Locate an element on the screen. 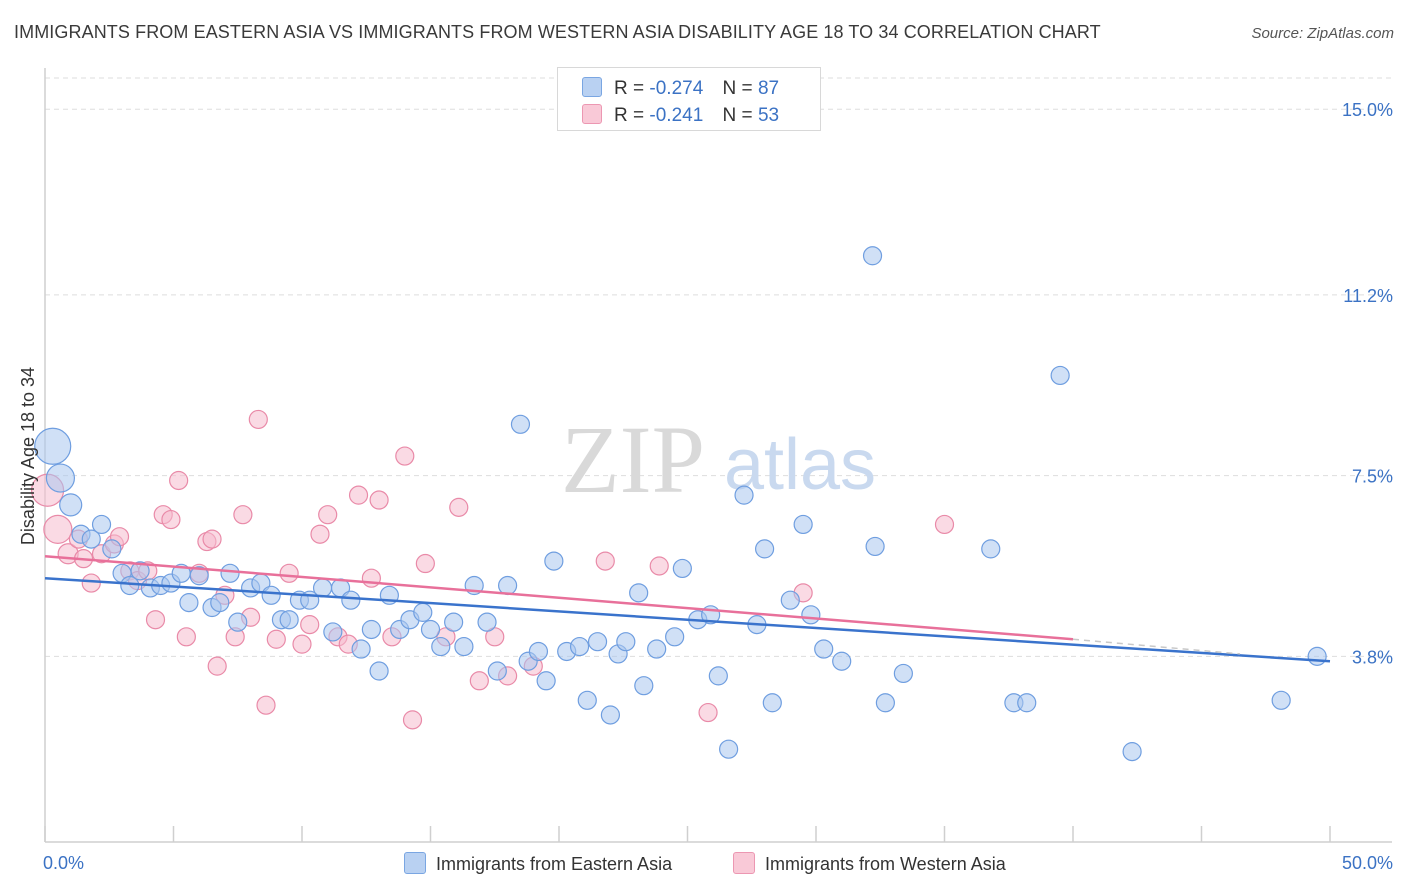 The image size is (1406, 892). legend-n-label: N = is located at coordinates (737, 88).